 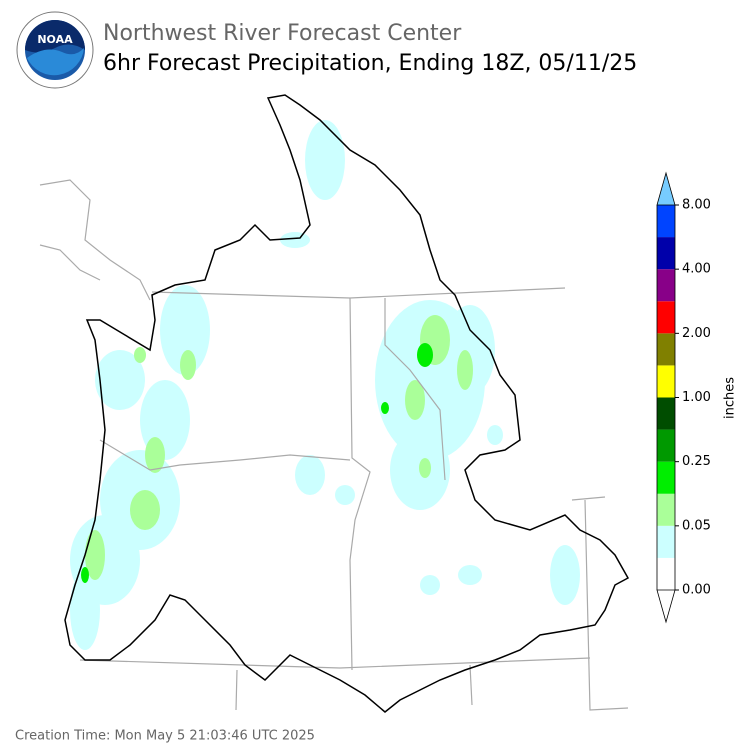 What do you see at coordinates (257, 463) in the screenshot?
I see `precip-heavy` at bounding box center [257, 463].